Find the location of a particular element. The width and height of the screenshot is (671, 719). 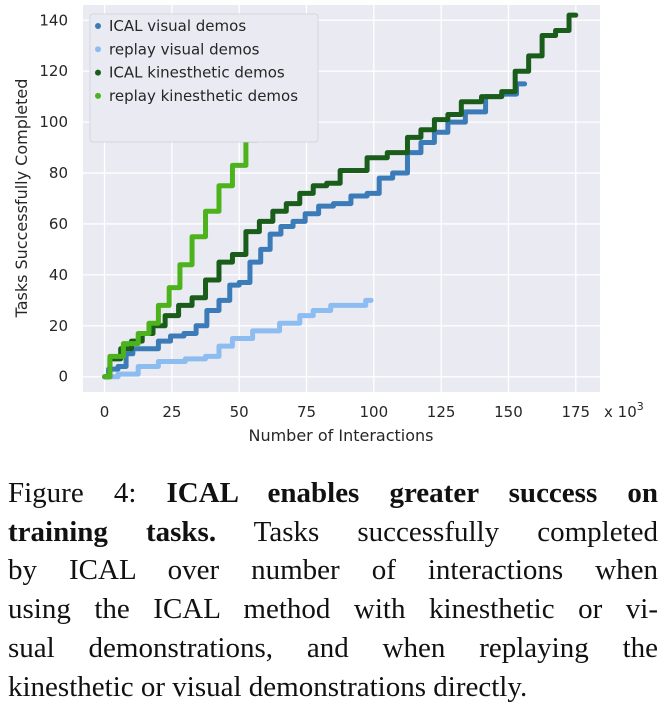

caption-line: by ICAL over number of interactions when is located at coordinates (333, 570).